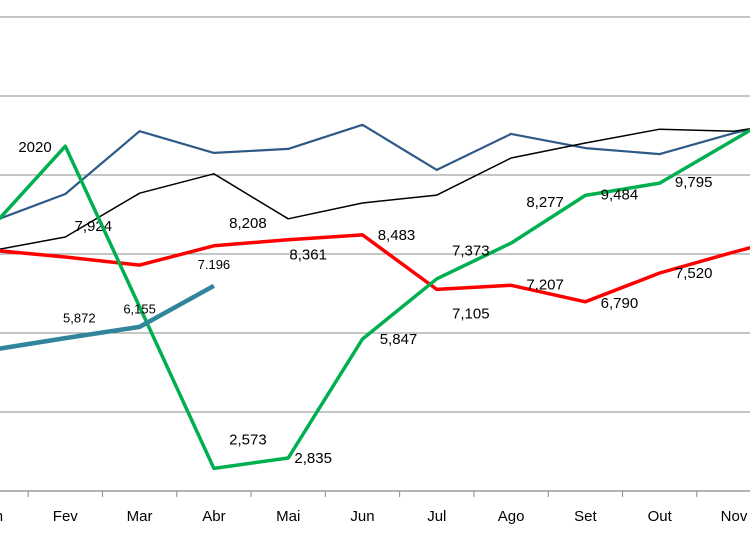 This screenshot has height=536, width=750. Describe the element at coordinates (694, 182) in the screenshot. I see `data-label: 9,795` at that location.